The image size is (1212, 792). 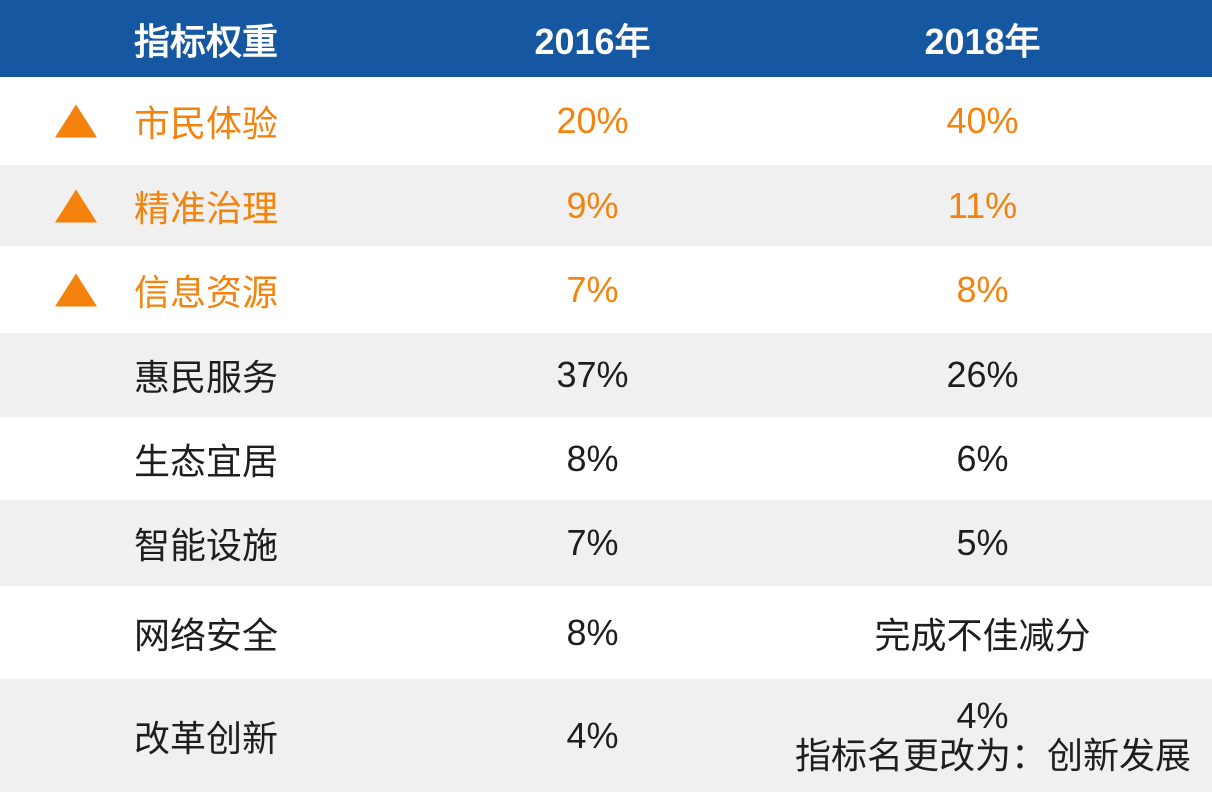 What do you see at coordinates (982, 41) in the screenshot?
I see `column-header-2018: 2018年` at bounding box center [982, 41].